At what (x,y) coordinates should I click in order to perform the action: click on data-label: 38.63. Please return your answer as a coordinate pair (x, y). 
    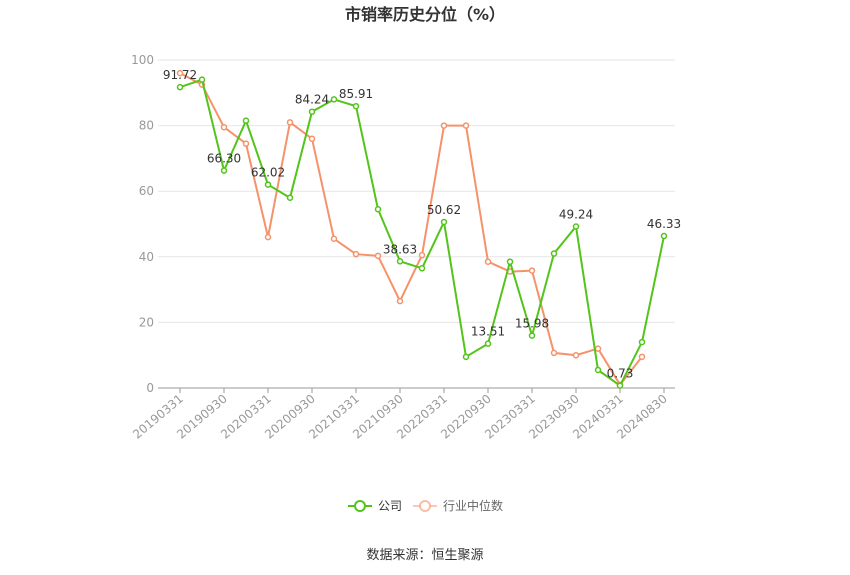
    Looking at the image, I should click on (400, 249).